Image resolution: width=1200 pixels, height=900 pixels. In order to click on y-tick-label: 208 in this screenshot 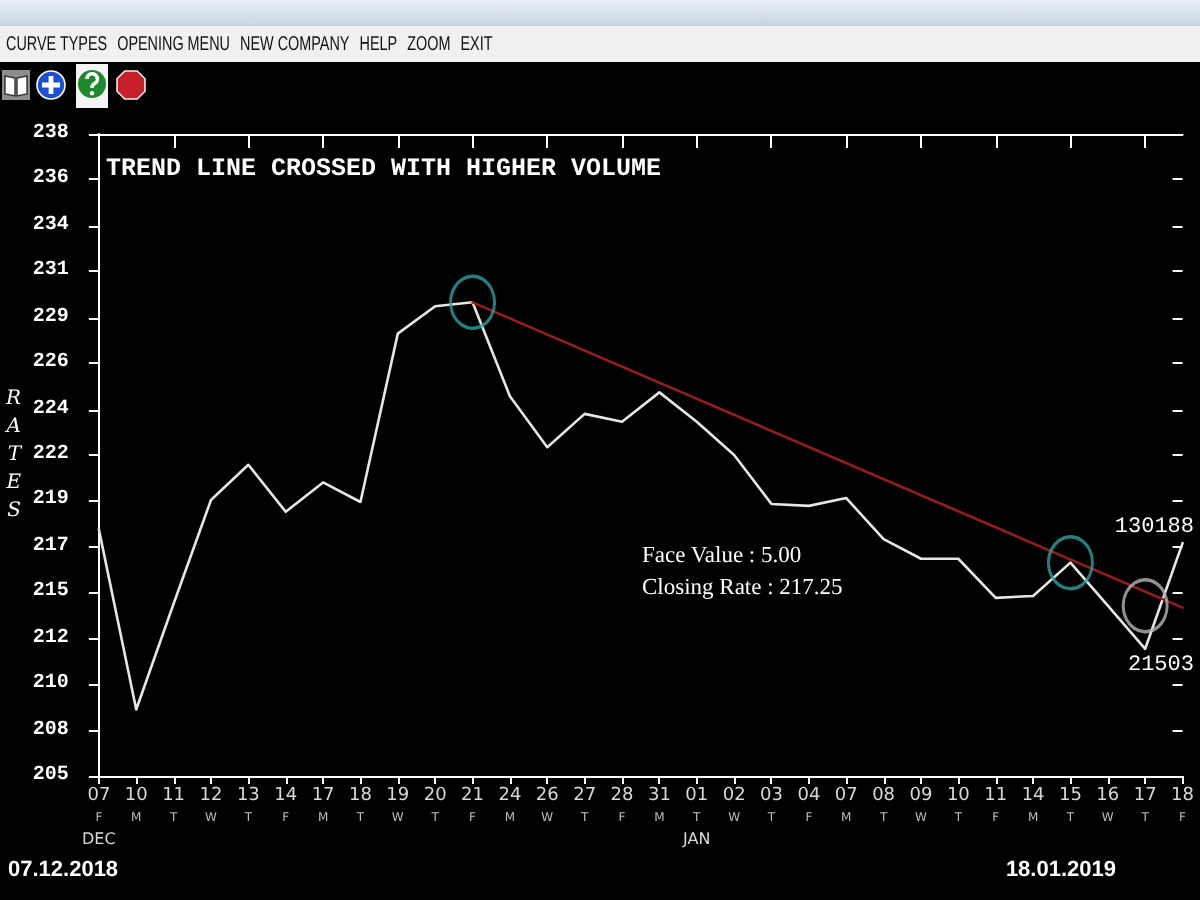, I will do `click(50, 730)`.